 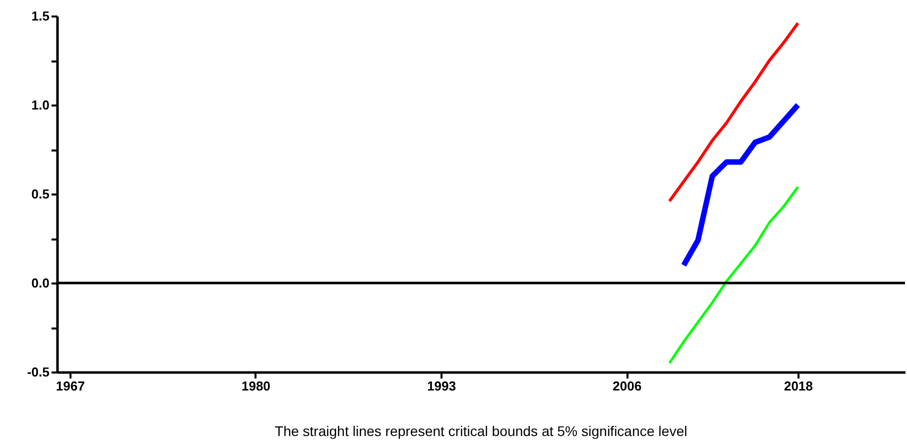 What do you see at coordinates (40, 105) in the screenshot?
I see `y-tick-label: 1.0` at bounding box center [40, 105].